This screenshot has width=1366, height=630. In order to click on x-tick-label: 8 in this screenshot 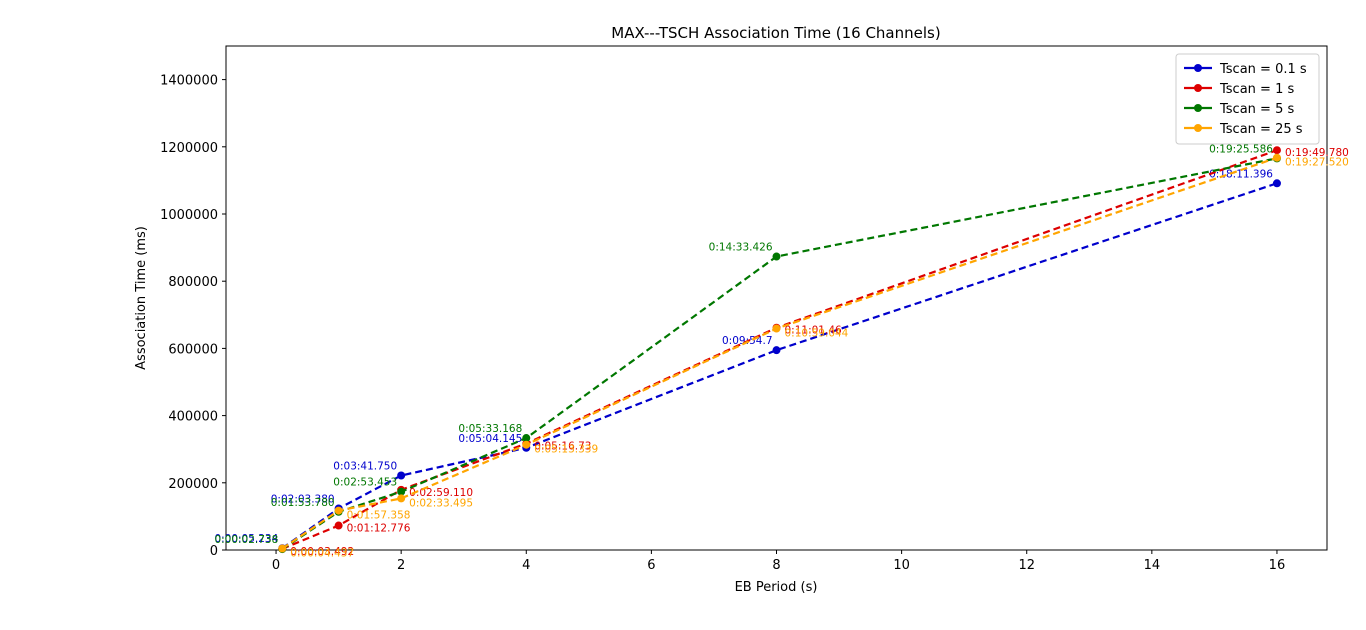, I will do `click(776, 565)`.